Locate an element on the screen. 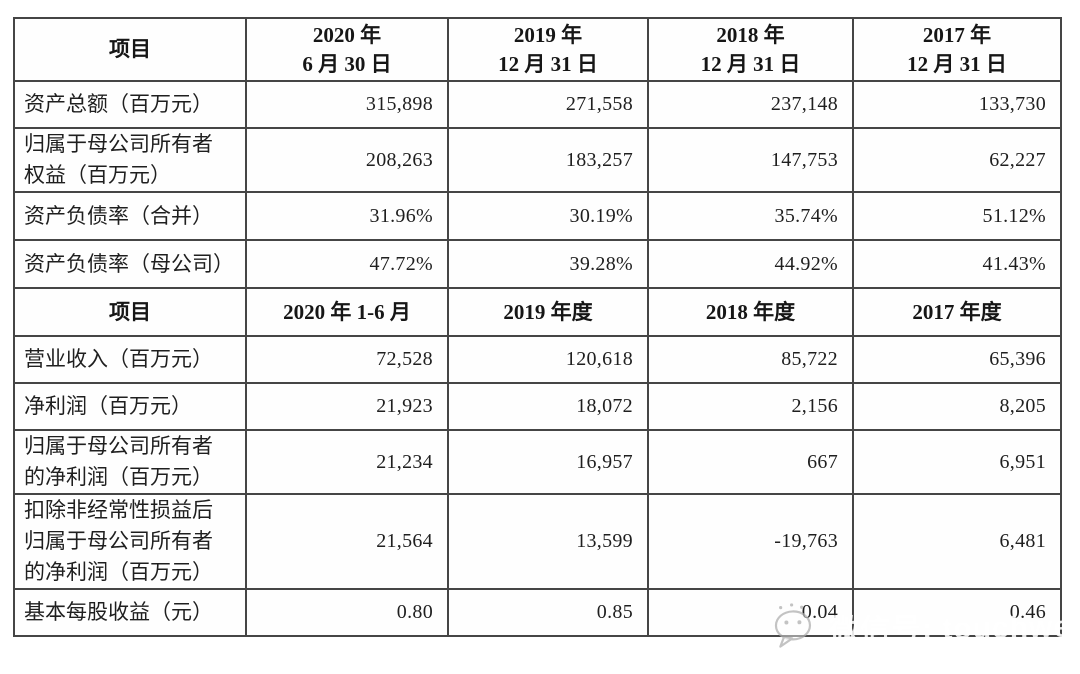 The image size is (1080, 674). value-cell: 41.43% is located at coordinates (957, 264).